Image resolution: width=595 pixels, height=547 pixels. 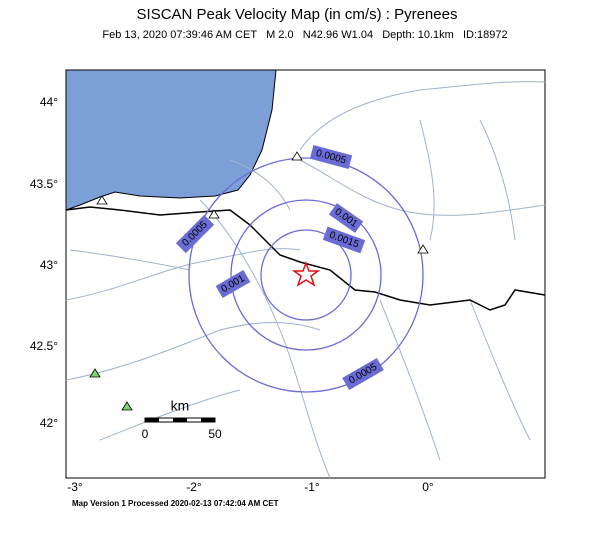 What do you see at coordinates (428, 487) in the screenshot?
I see `lon-label: 0°` at bounding box center [428, 487].